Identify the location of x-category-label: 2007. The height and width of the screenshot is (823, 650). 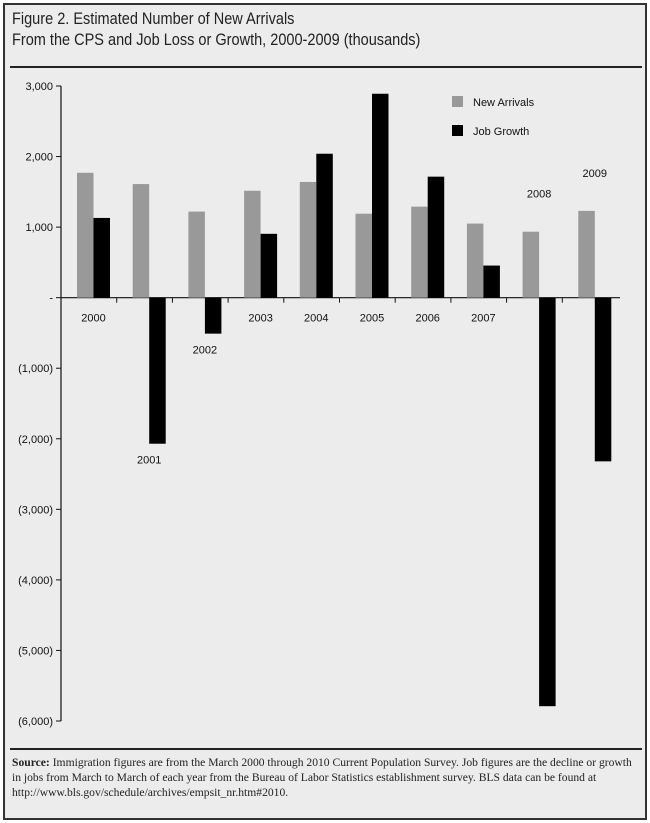
(483, 319).